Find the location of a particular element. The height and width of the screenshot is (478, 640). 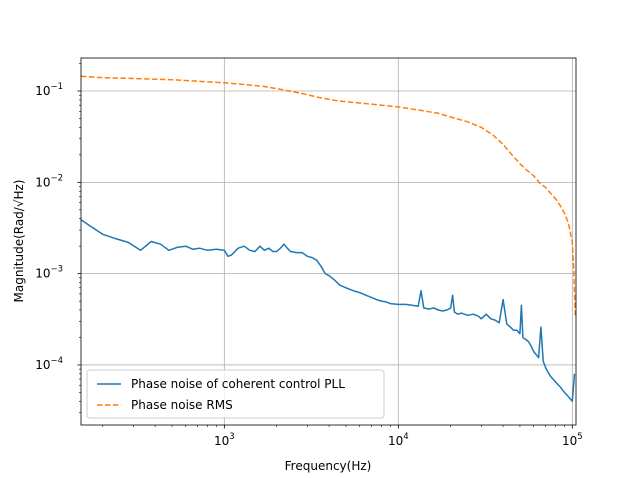

y-axis-label: Magnitude(Rad/√Hz) is located at coordinates (19, 241).